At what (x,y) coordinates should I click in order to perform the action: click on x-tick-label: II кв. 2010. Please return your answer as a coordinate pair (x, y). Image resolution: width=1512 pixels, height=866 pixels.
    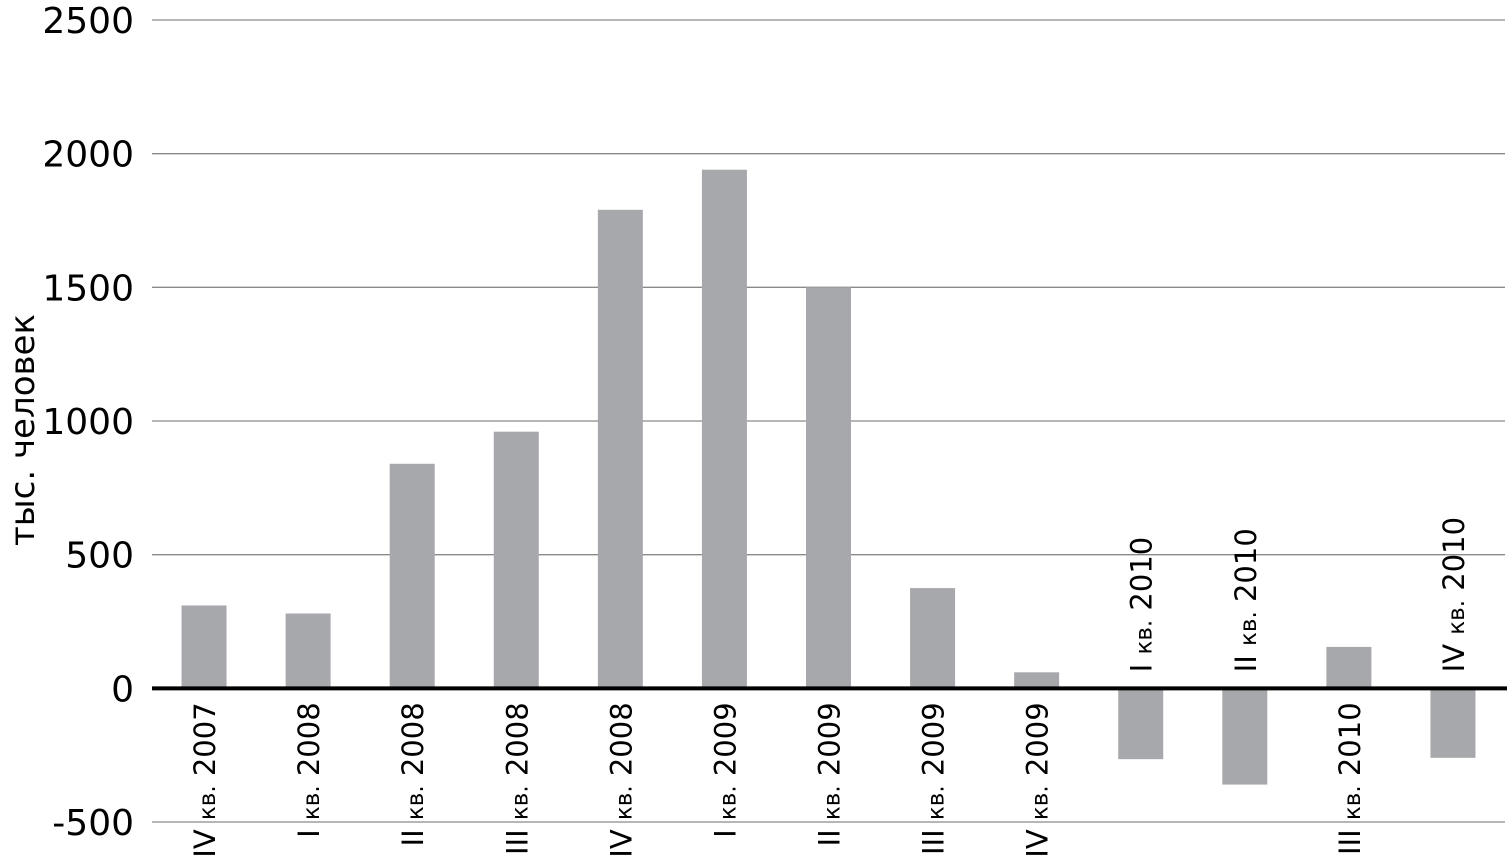
    Looking at the image, I should click on (1246, 600).